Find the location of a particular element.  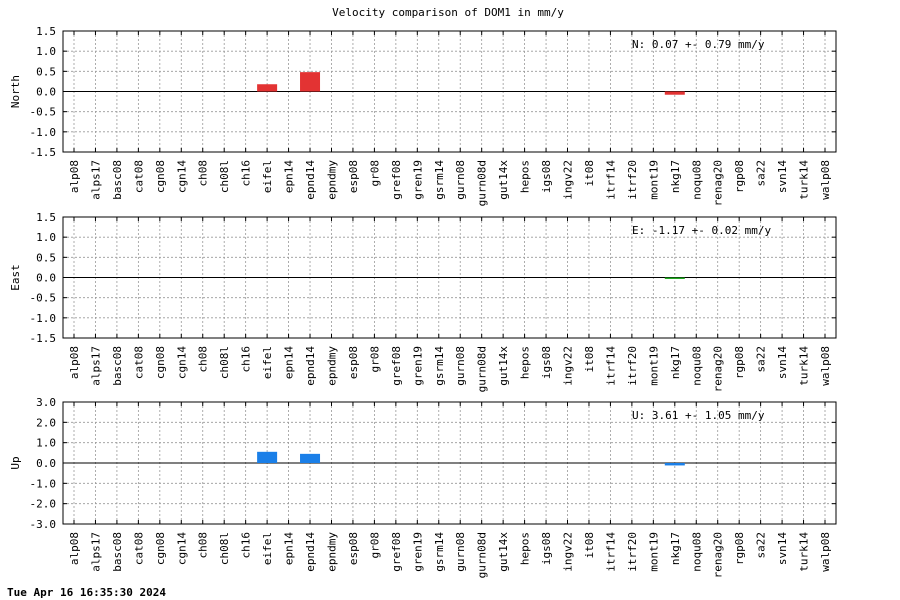

x-tick-label: mont19 is located at coordinates (653, 180).